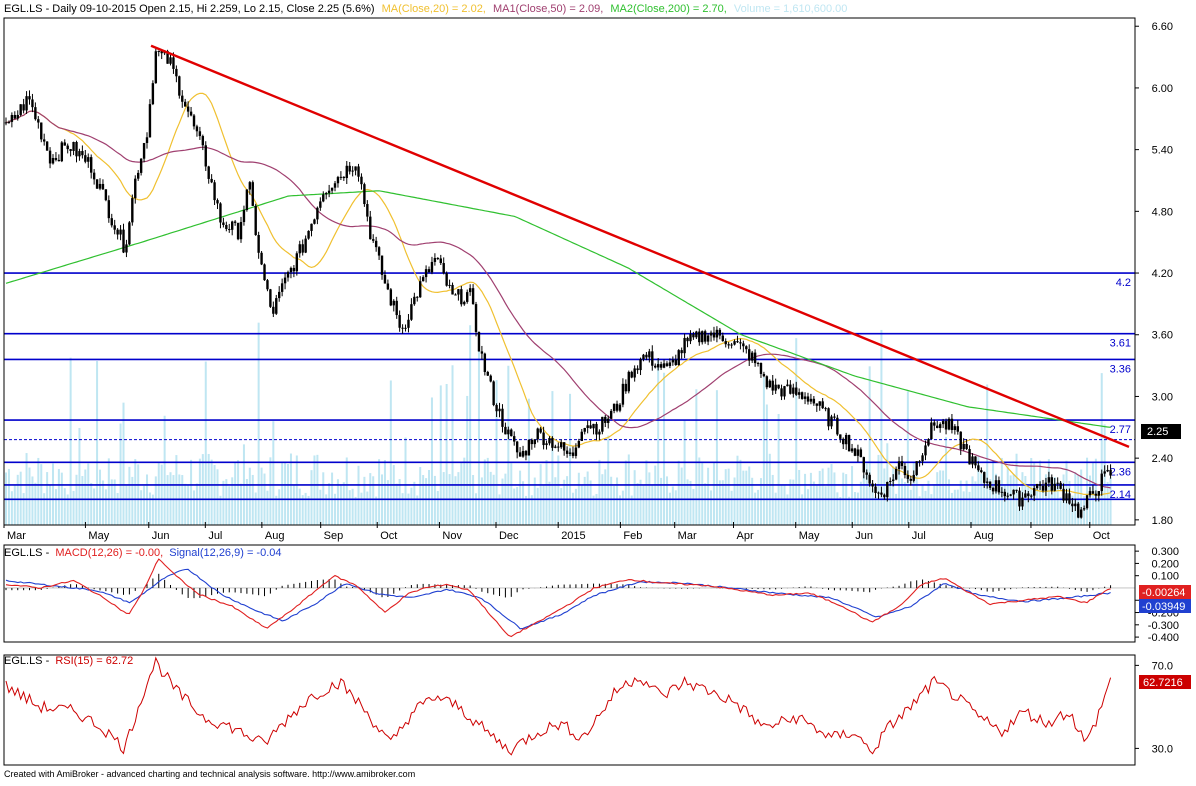 The height and width of the screenshot is (786, 1196). What do you see at coordinates (790, 9) in the screenshot?
I see `price-title-volume: Volume = 1,610,600.00` at bounding box center [790, 9].